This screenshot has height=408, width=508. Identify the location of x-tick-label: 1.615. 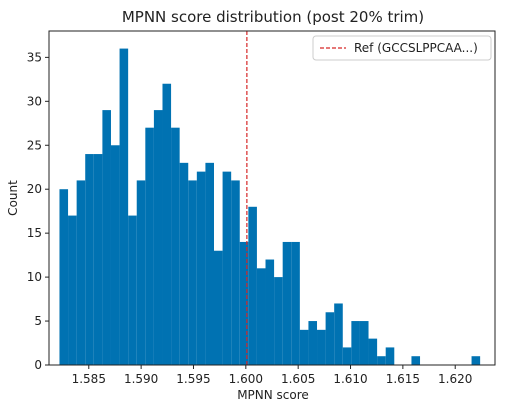
(403, 379).